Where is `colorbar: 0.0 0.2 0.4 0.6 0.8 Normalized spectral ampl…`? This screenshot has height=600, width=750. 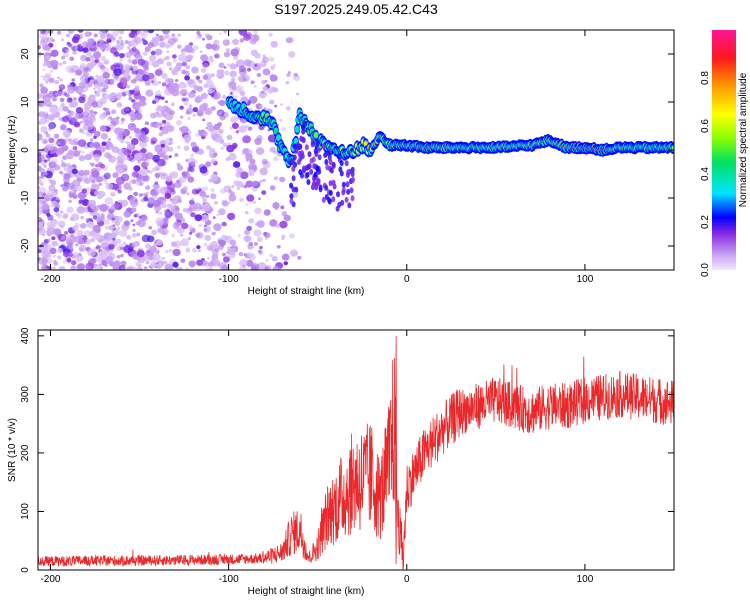 colorbar: 0.0 0.2 0.4 0.6 0.8 Normalized spectral ampl… is located at coordinates (724, 153).